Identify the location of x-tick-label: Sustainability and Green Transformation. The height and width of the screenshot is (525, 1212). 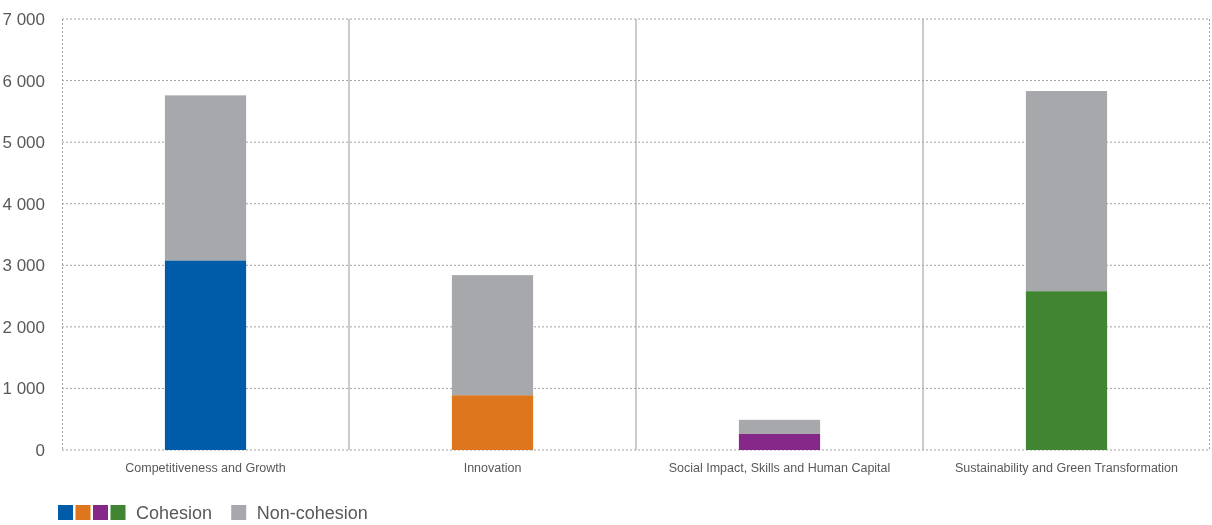
(1066, 468).